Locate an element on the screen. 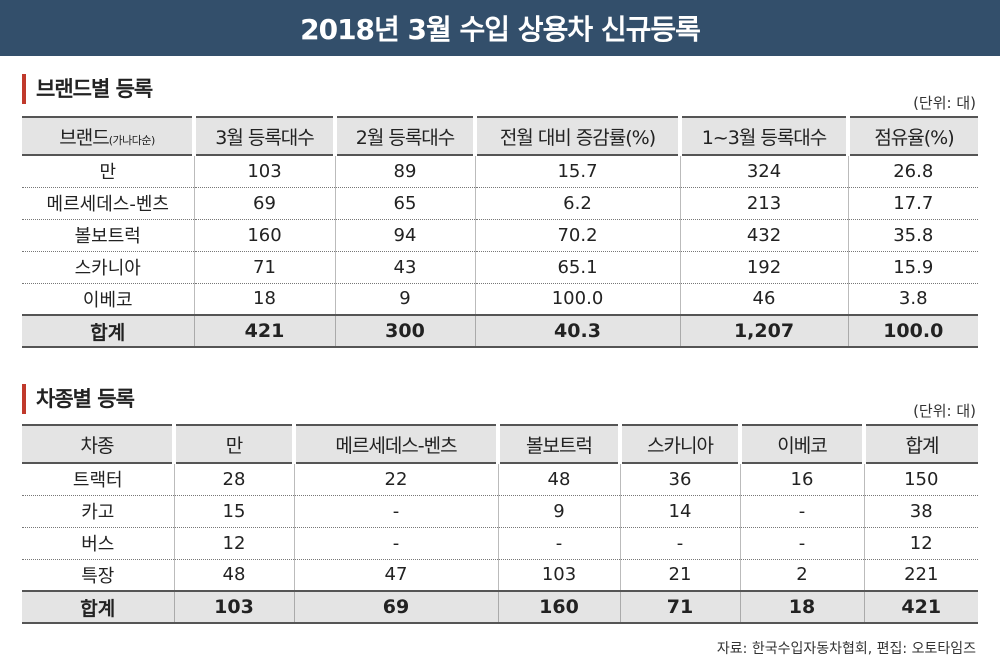 The width and height of the screenshot is (1000, 663). cell-march: 103 is located at coordinates (265, 171).